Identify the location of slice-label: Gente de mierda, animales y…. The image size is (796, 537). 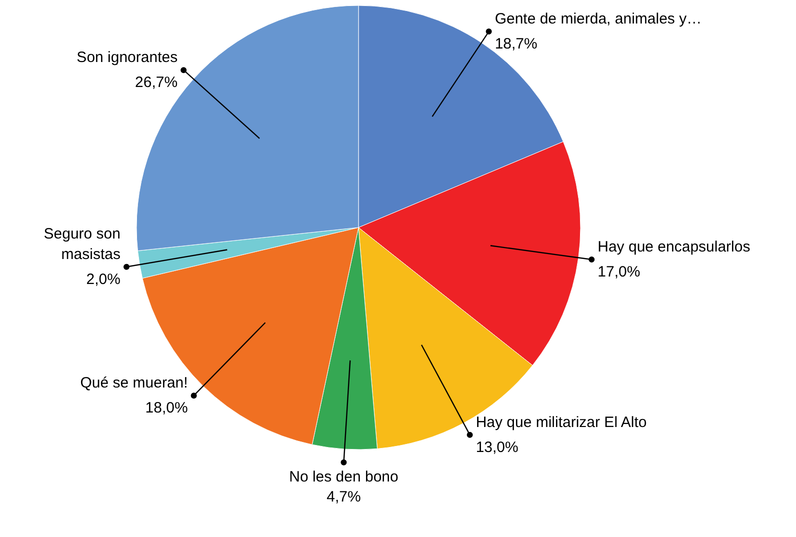
(598, 19).